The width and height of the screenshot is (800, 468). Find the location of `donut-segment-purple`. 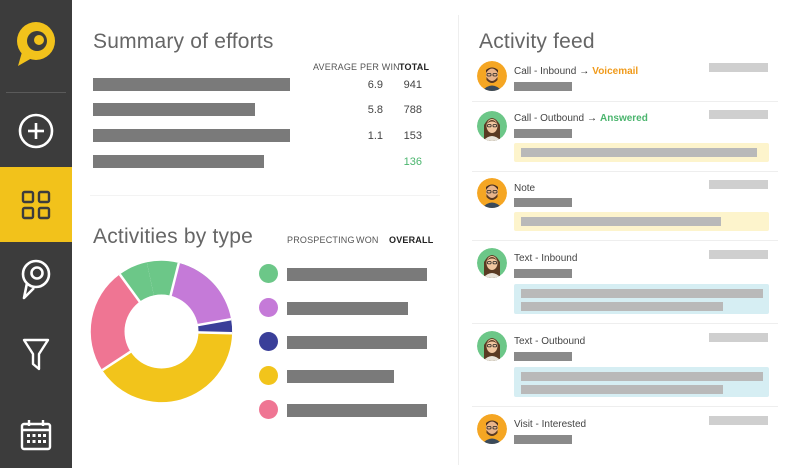

donut-segment-purple is located at coordinates (201, 294).